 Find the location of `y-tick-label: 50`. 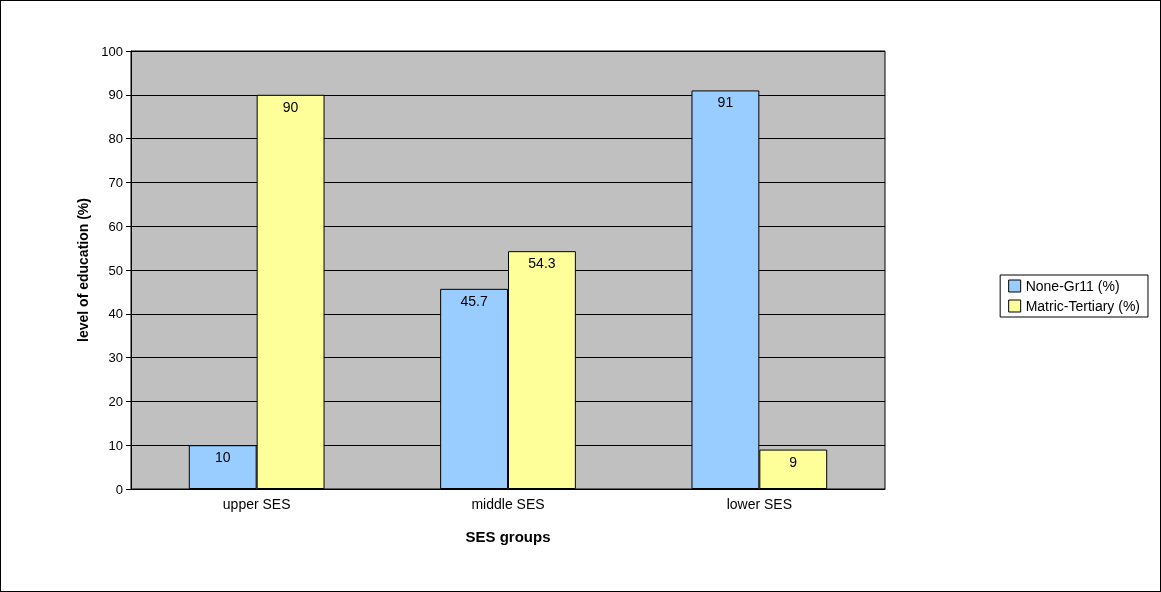

y-tick-label: 50 is located at coordinates (115, 270).